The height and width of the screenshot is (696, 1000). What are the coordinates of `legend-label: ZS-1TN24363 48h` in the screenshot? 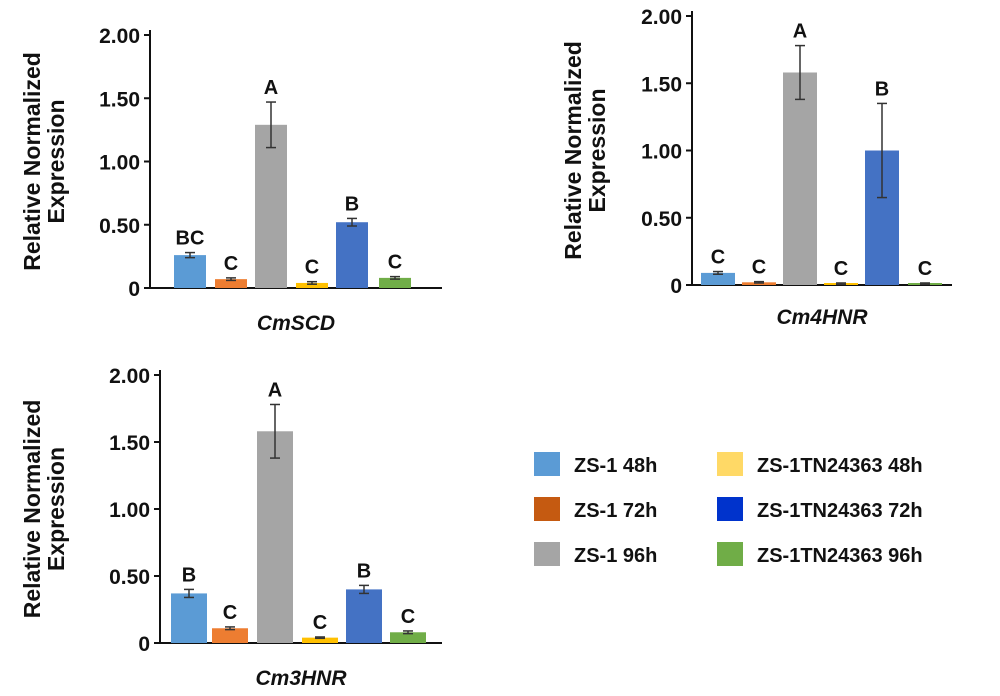 It's located at (840, 466).